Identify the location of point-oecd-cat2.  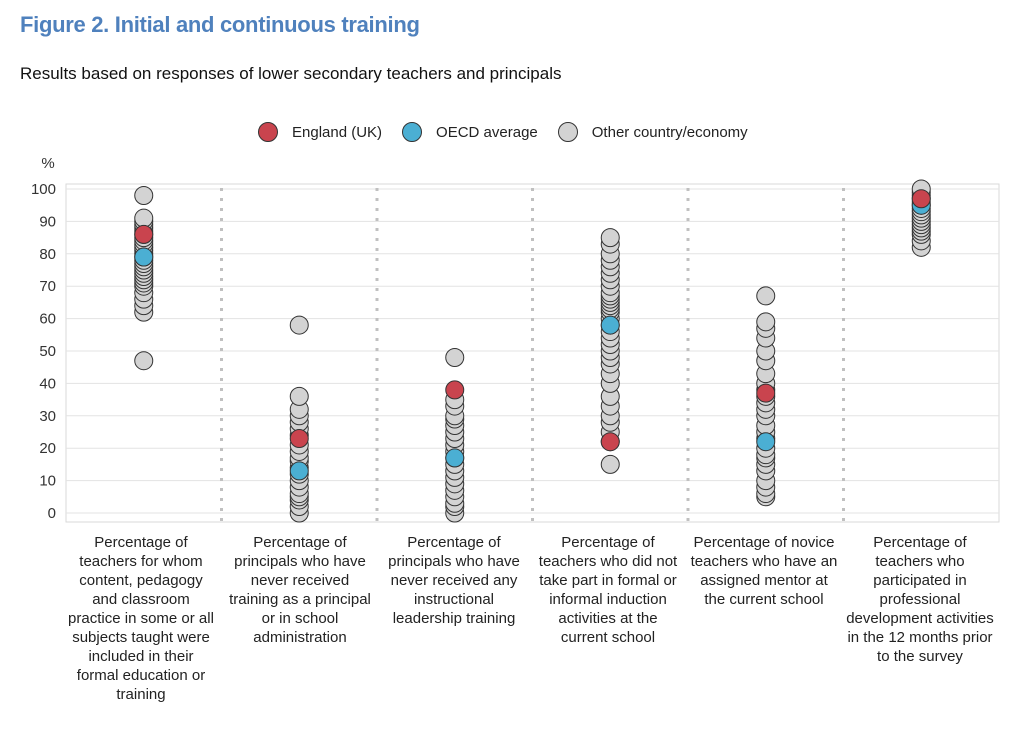
(299, 471).